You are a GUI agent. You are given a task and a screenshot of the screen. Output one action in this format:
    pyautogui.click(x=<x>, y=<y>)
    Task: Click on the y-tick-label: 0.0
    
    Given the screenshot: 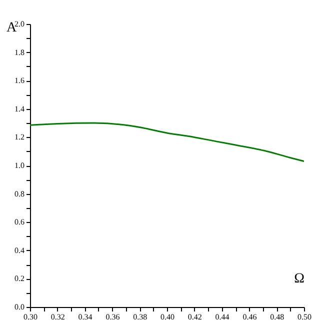 What is the action you would take?
    pyautogui.click(x=19, y=307)
    